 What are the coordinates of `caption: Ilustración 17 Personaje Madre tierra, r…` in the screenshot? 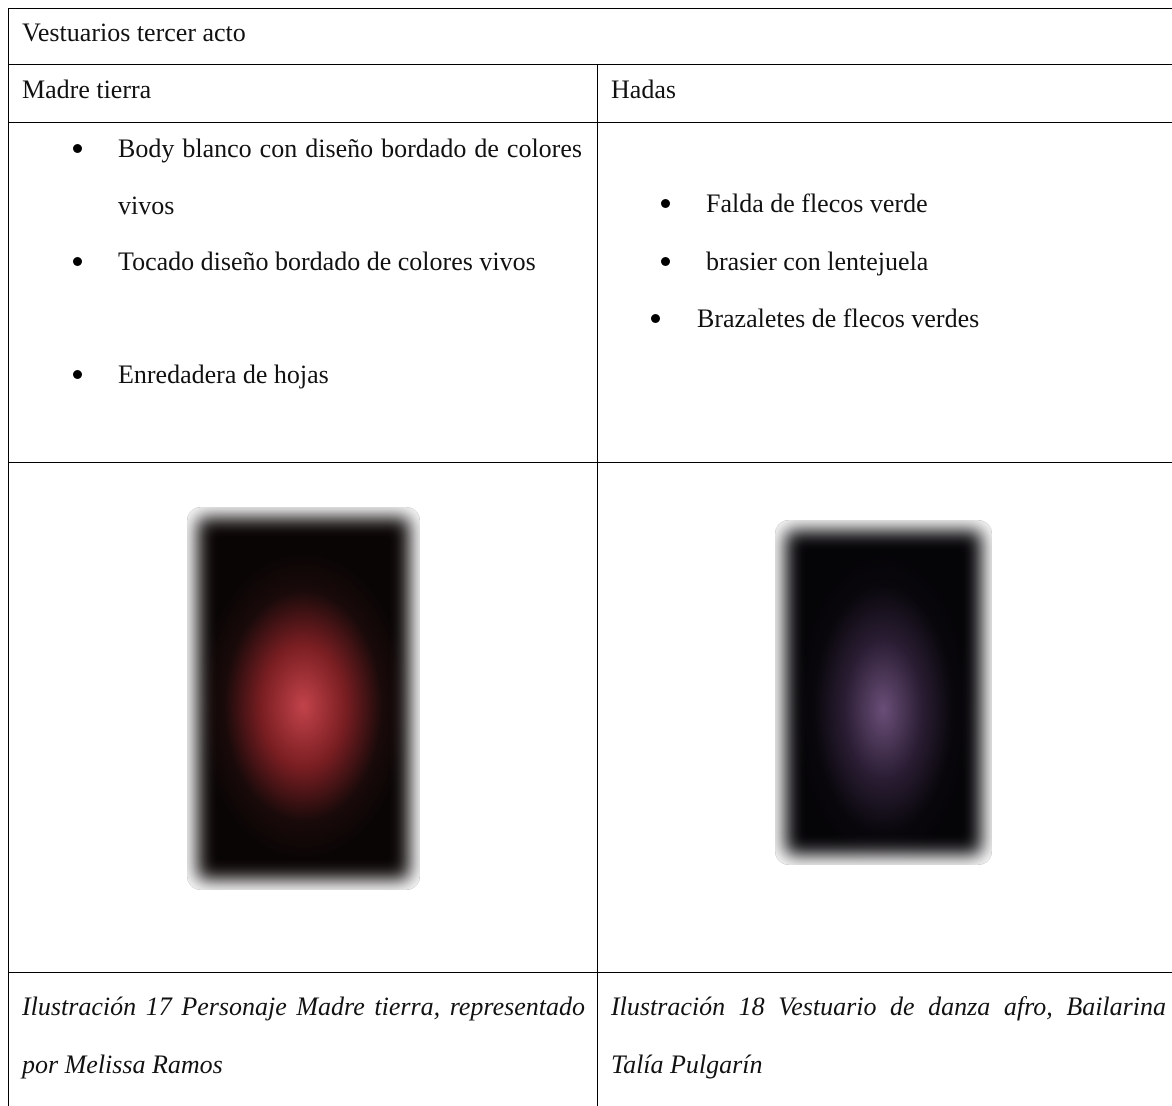 It's located at (303, 1035).